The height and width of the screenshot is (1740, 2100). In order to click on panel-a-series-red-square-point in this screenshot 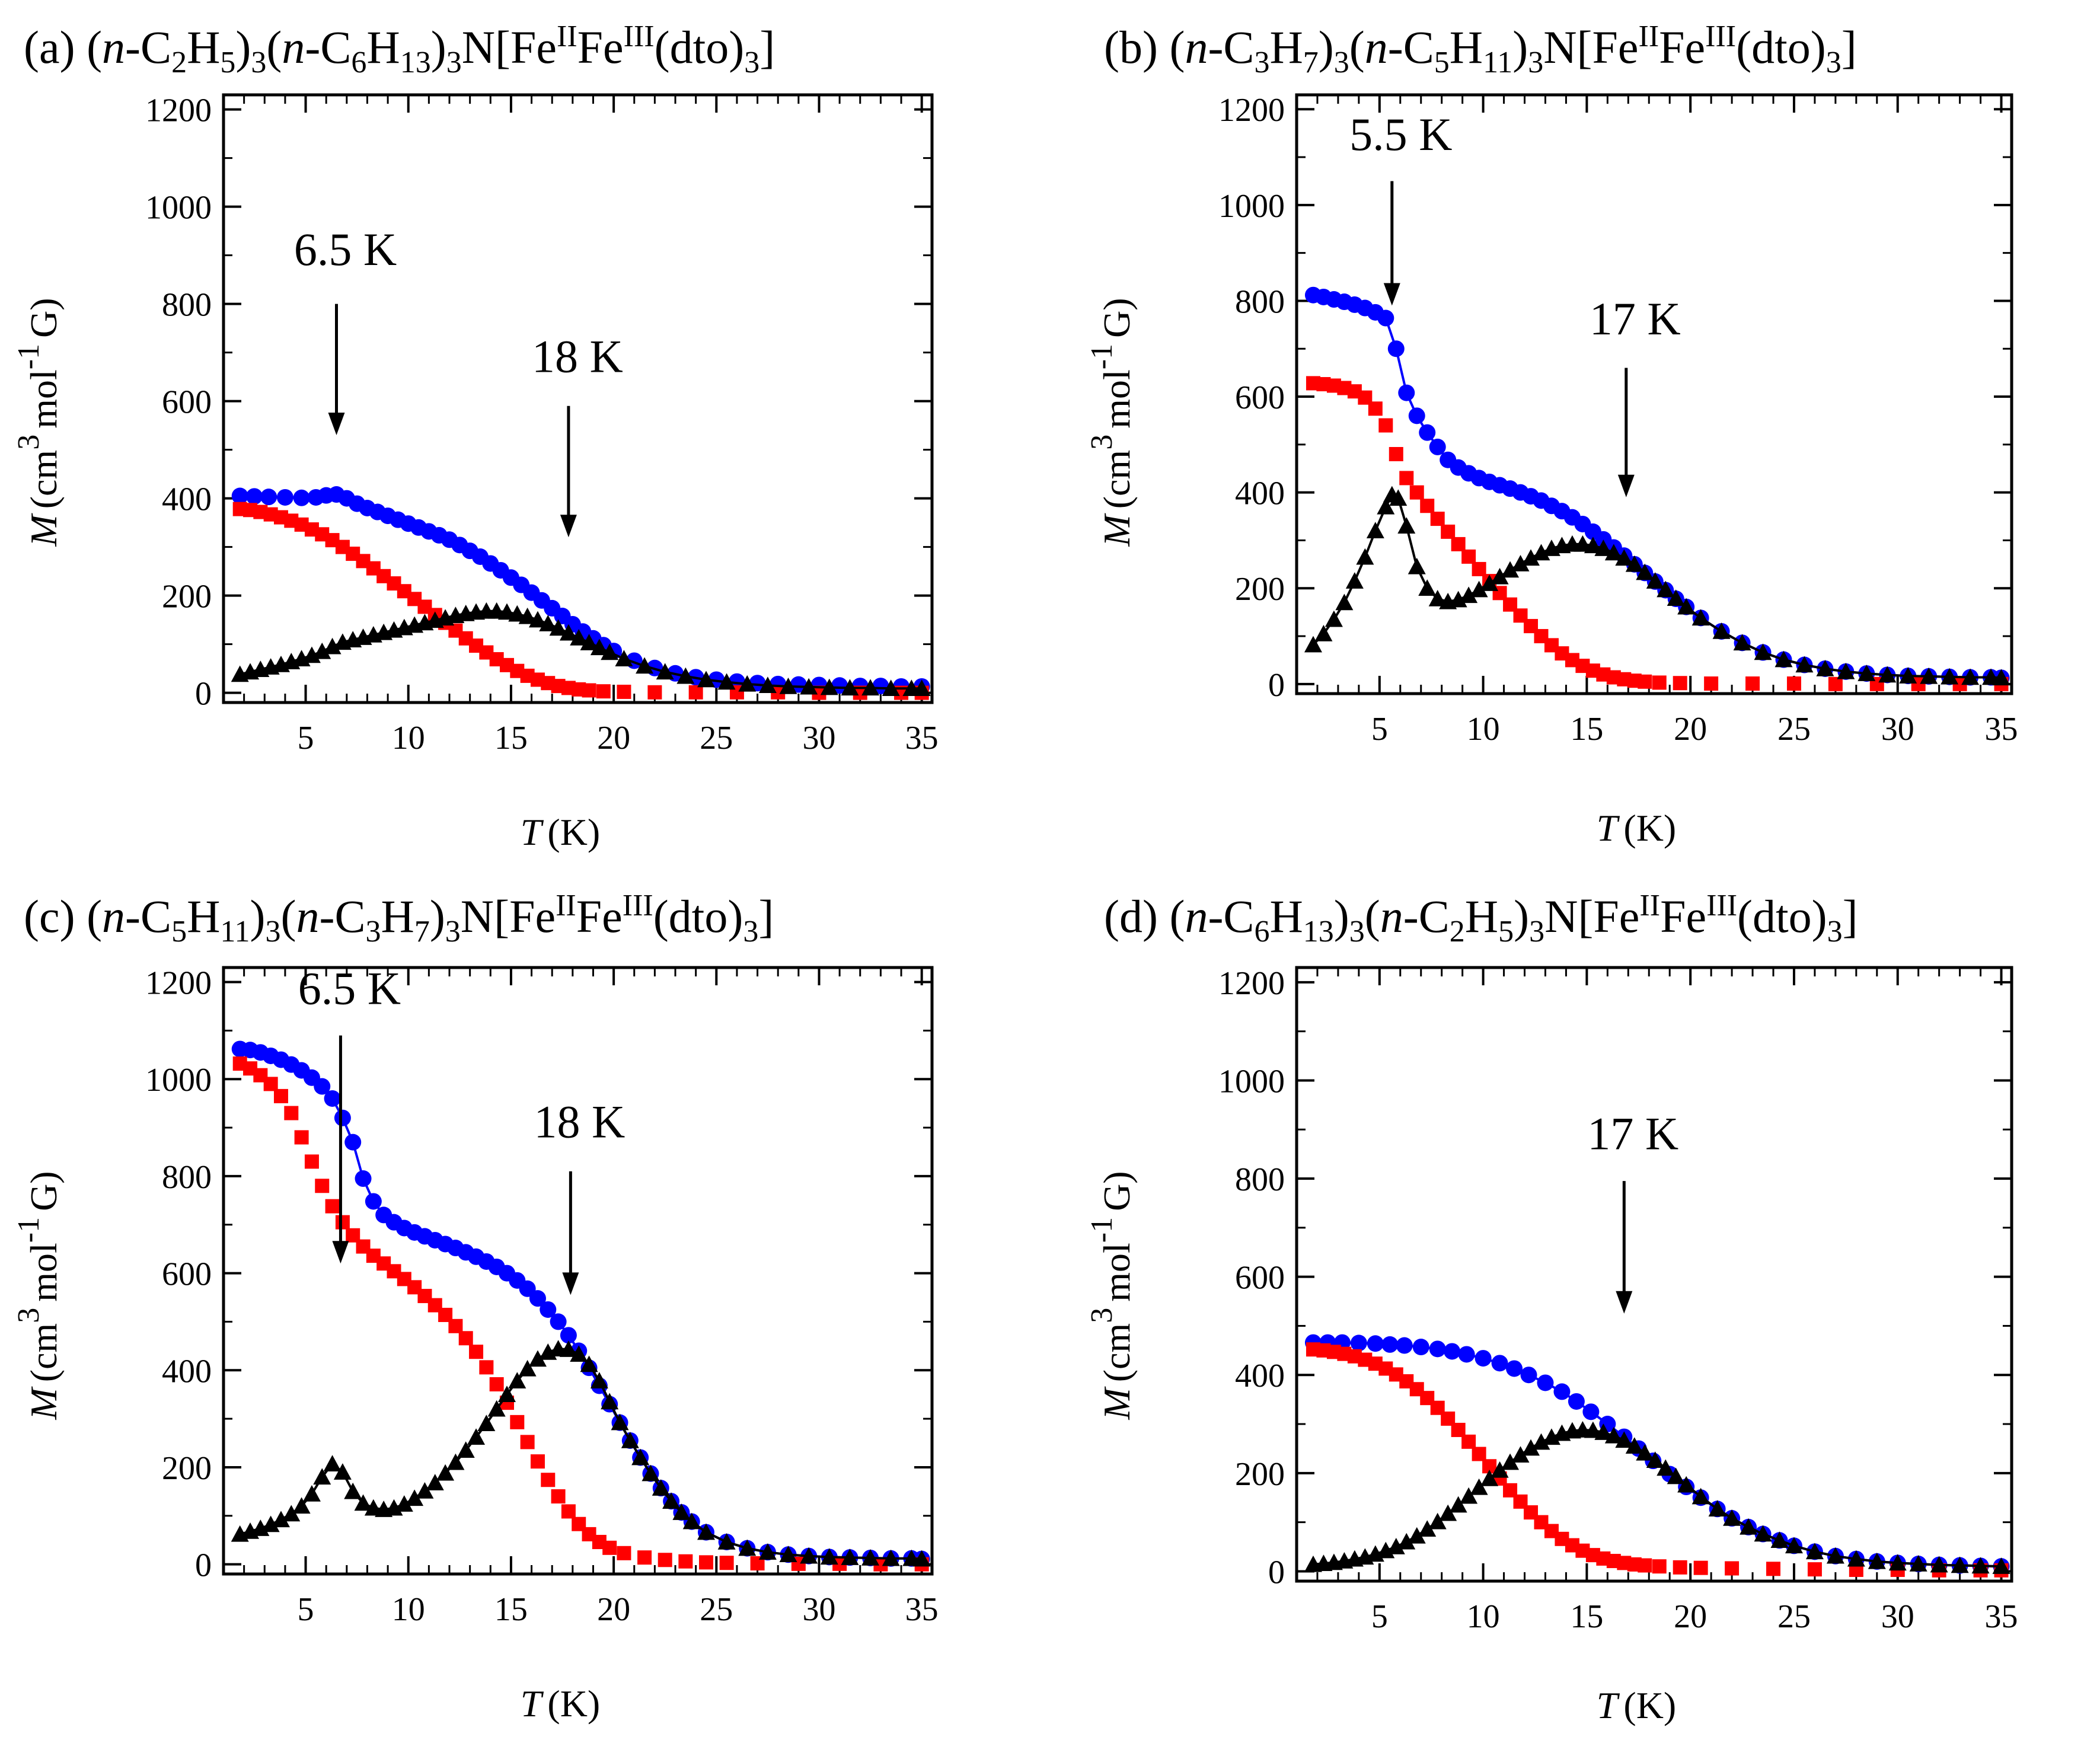, I will do `click(696, 692)`.